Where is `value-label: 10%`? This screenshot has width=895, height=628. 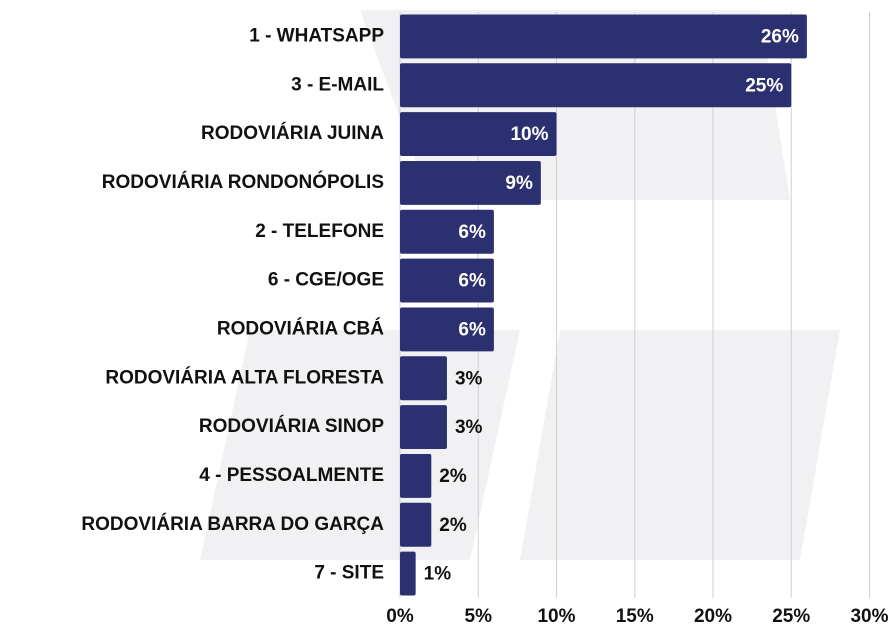
value-label: 10% is located at coordinates (529, 134).